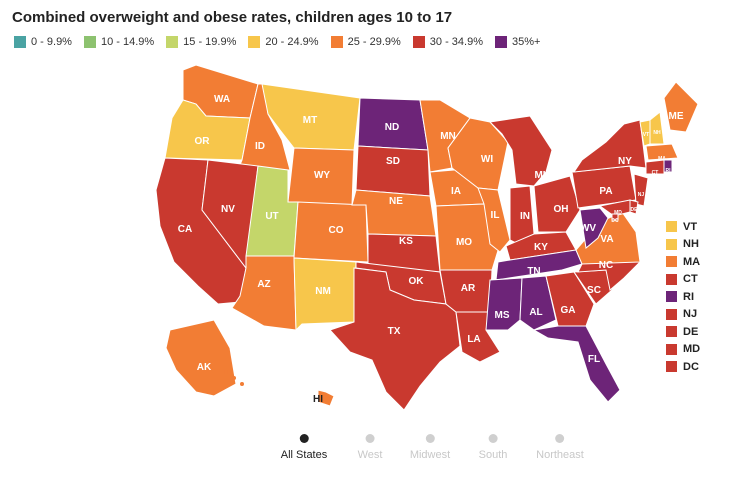  Describe the element at coordinates (594, 359) in the screenshot. I see `state-label-fl: FL` at that location.